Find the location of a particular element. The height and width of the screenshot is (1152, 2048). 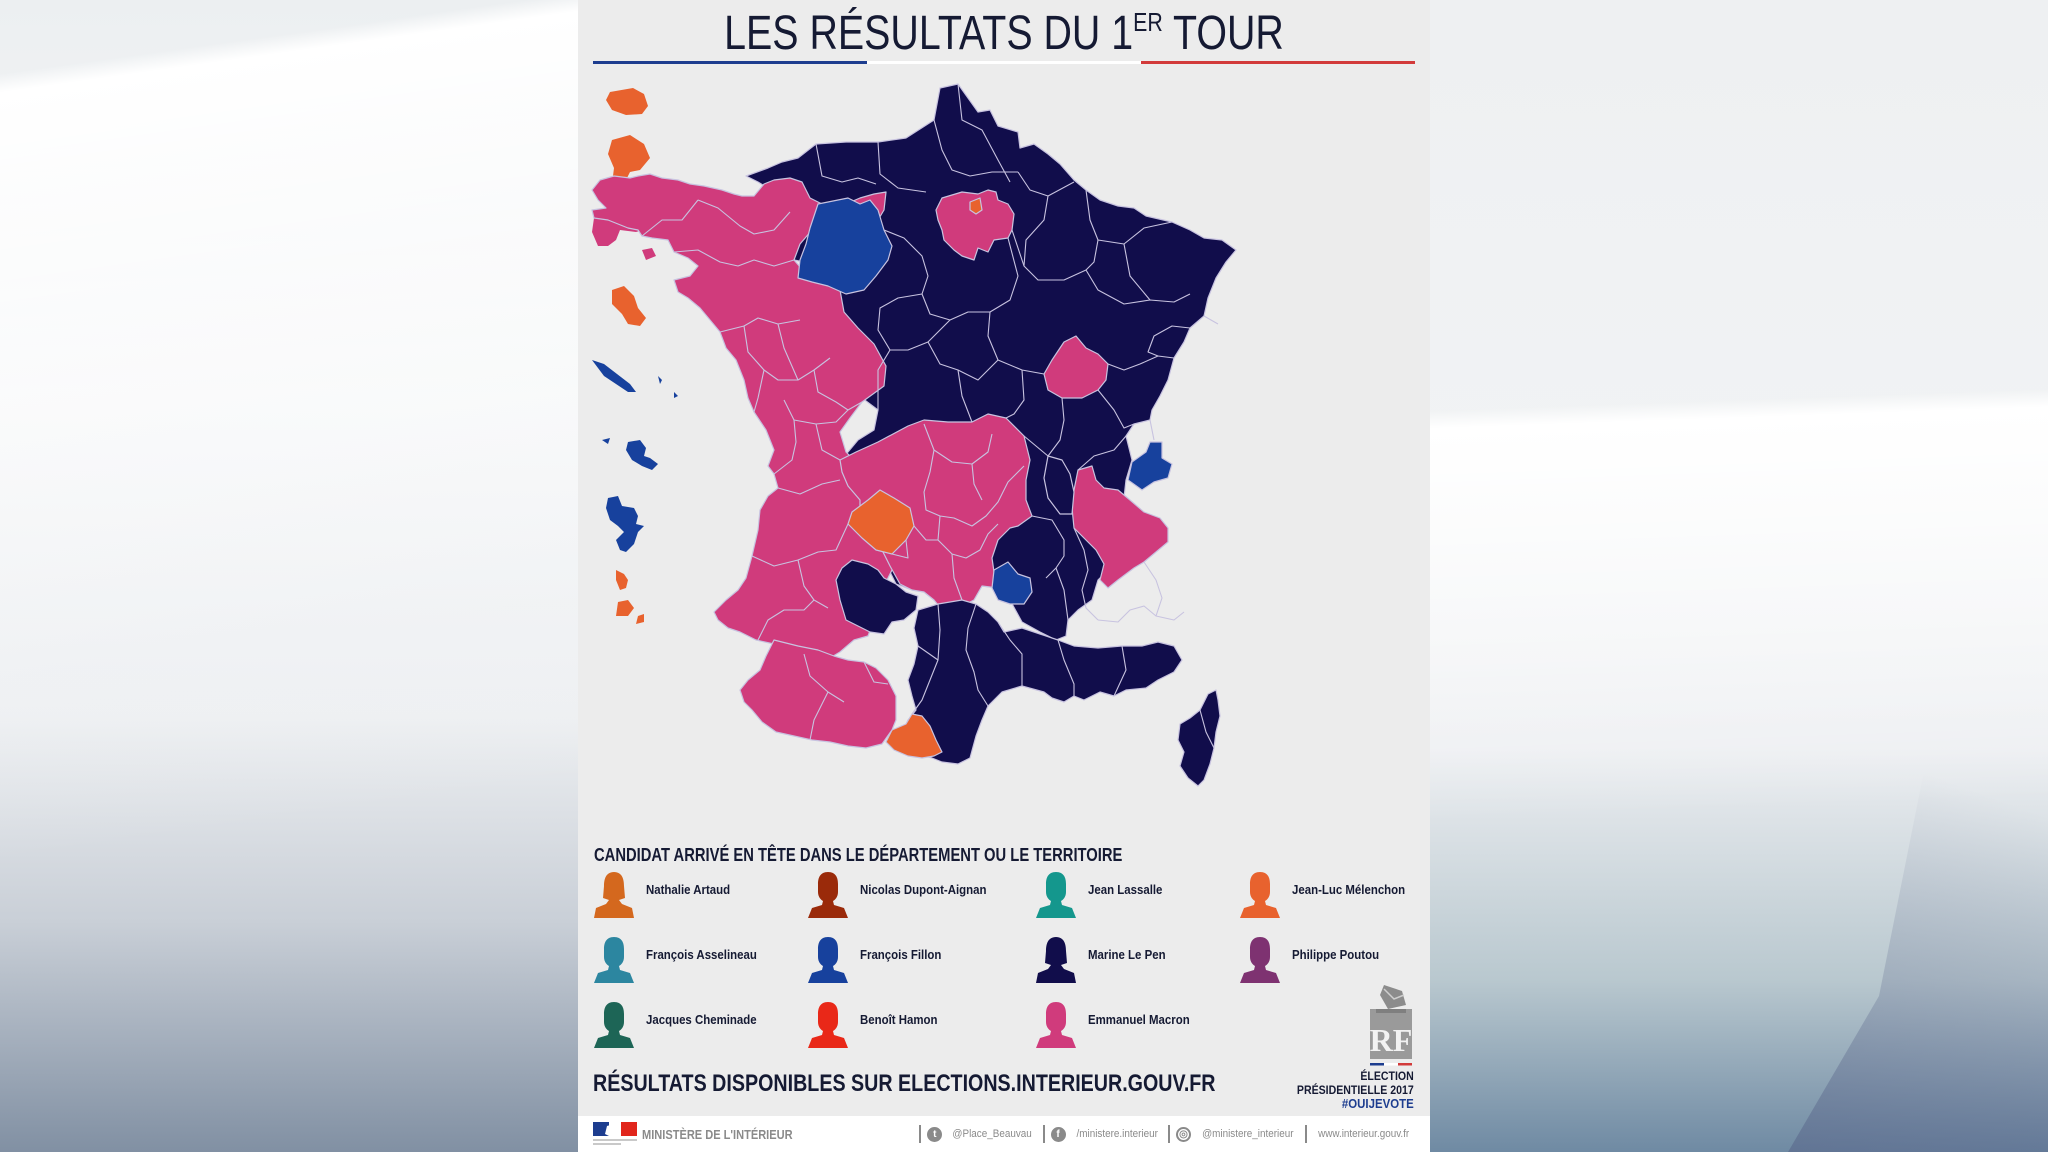

website-link: www.interieur.gouv.fr is located at coordinates (1363, 1134).